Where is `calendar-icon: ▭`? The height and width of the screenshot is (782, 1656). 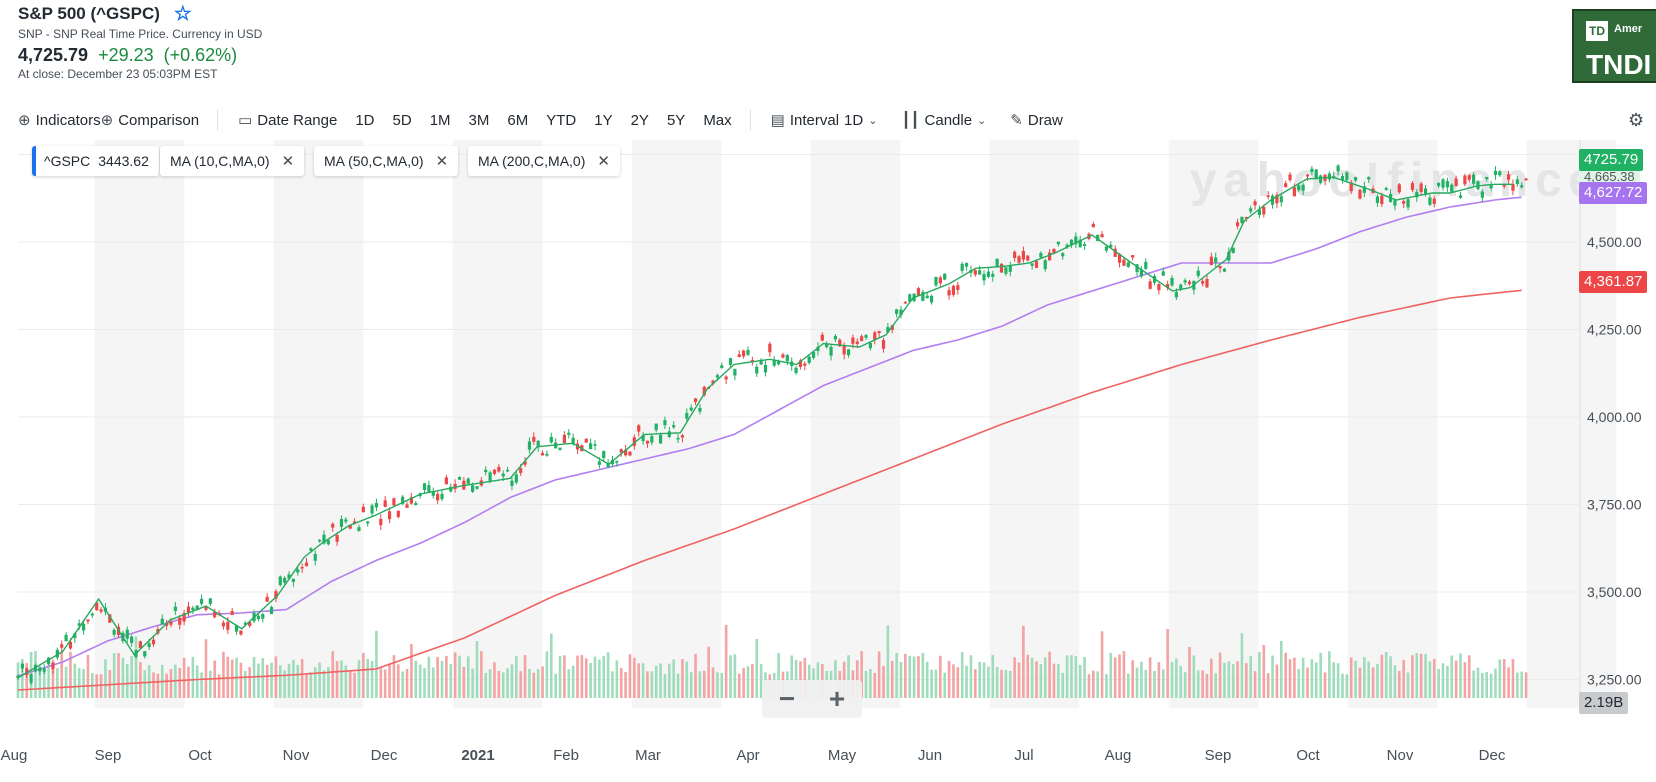 calendar-icon: ▭ is located at coordinates (245, 120).